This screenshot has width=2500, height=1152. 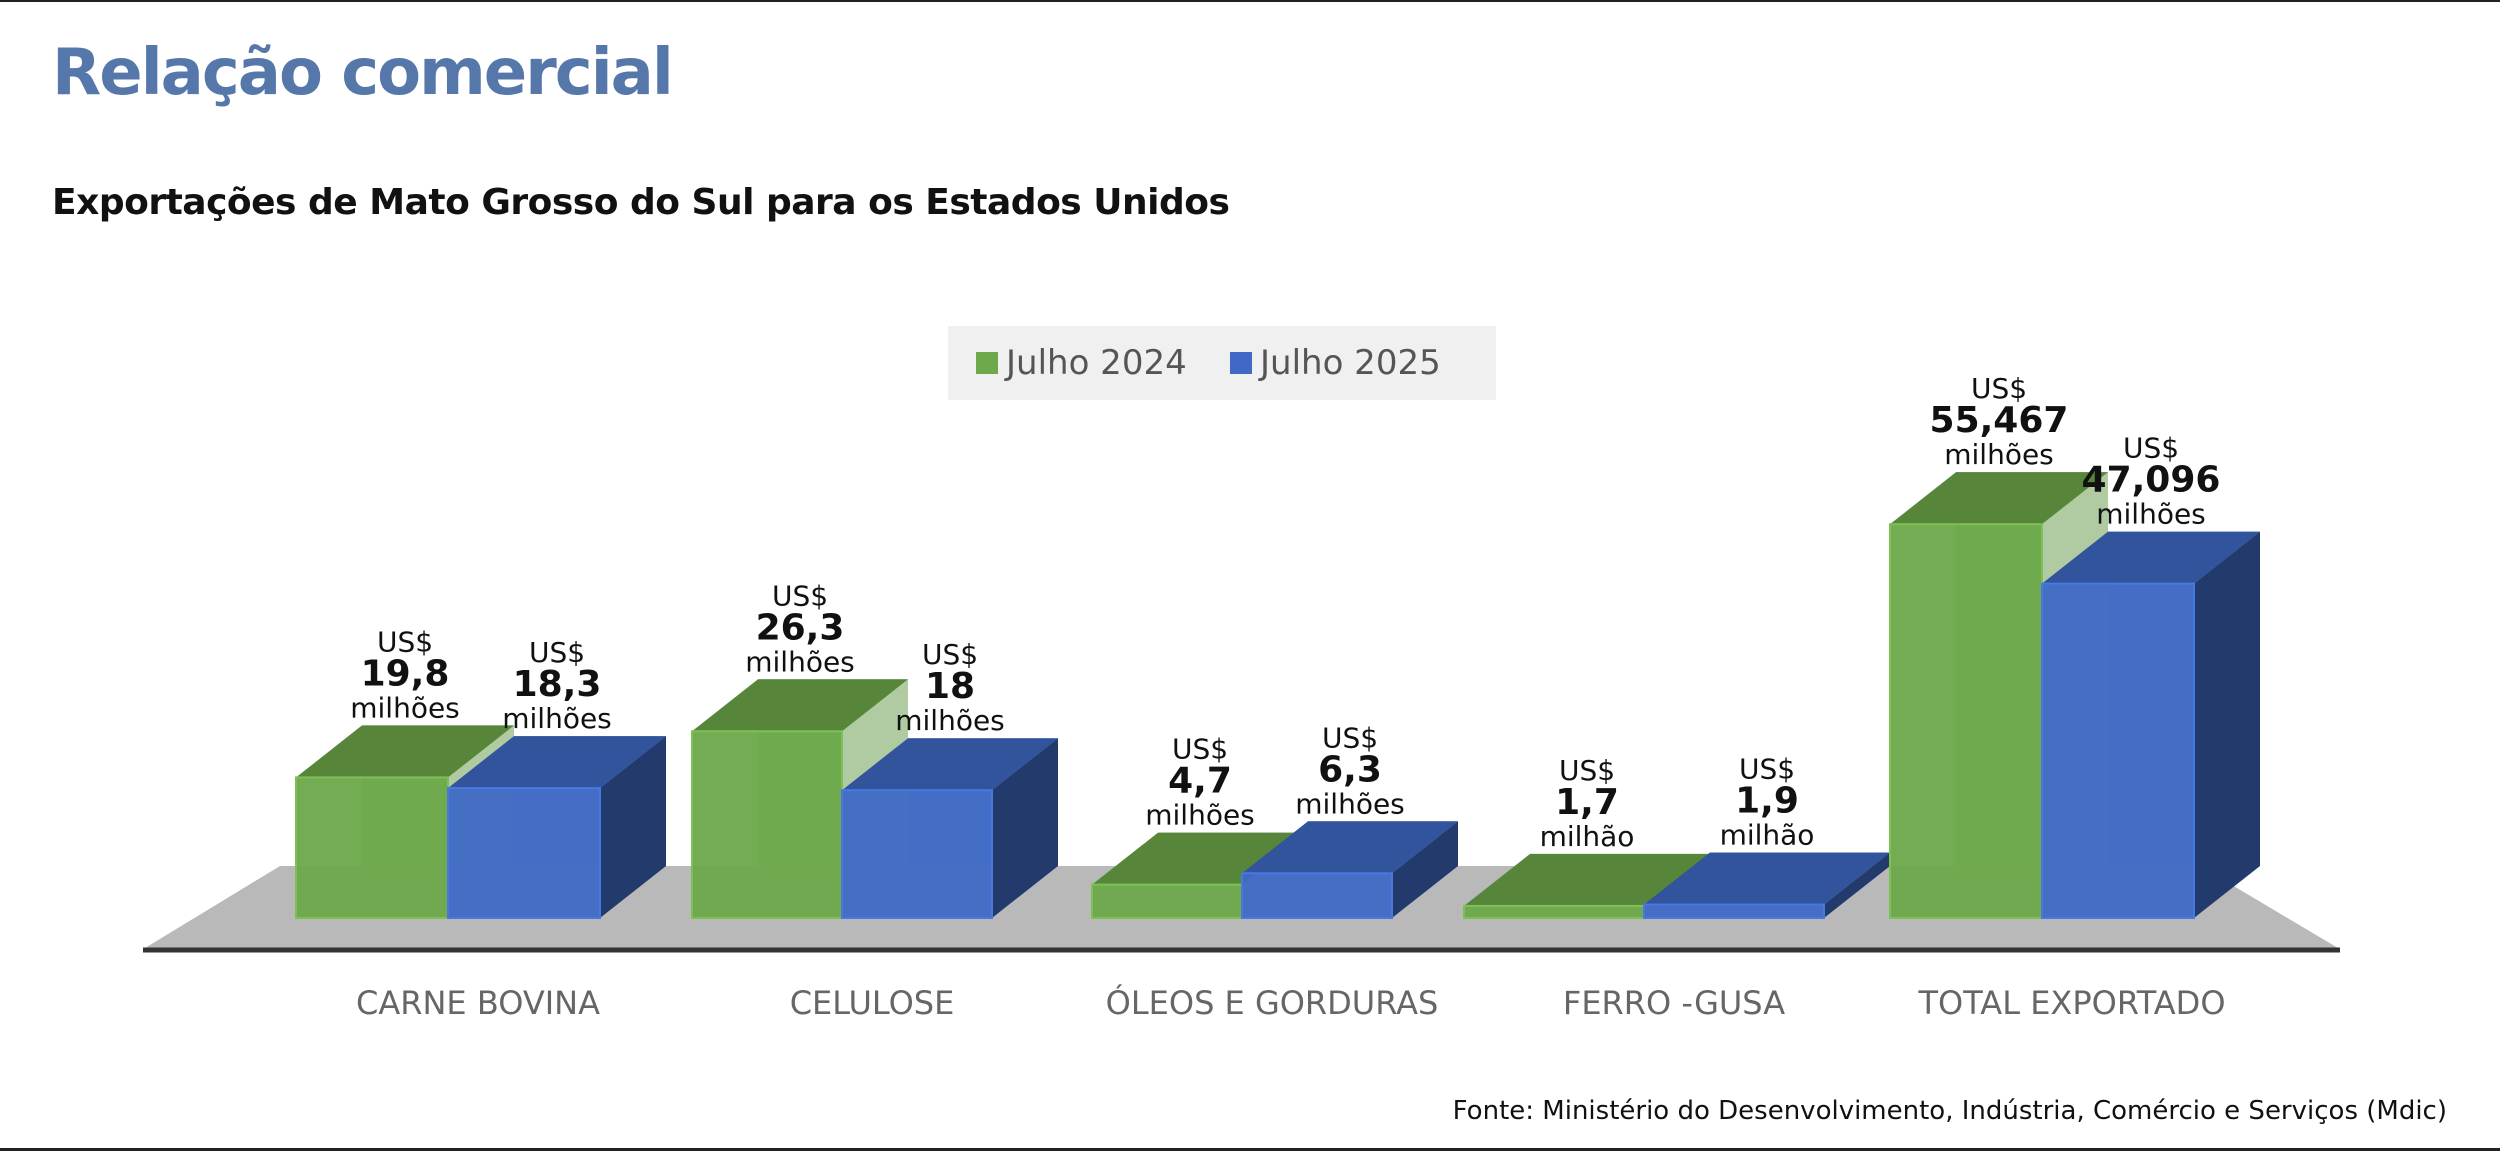 What do you see at coordinates (872, 1003) in the screenshot?
I see `category-label-1: CELULOSE` at bounding box center [872, 1003].